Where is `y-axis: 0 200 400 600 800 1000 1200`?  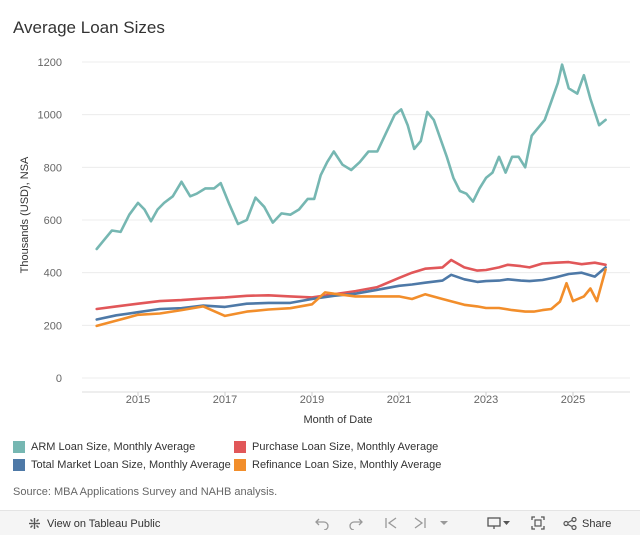 y-axis: 0 200 400 600 800 1000 1200 is located at coordinates (50, 221).